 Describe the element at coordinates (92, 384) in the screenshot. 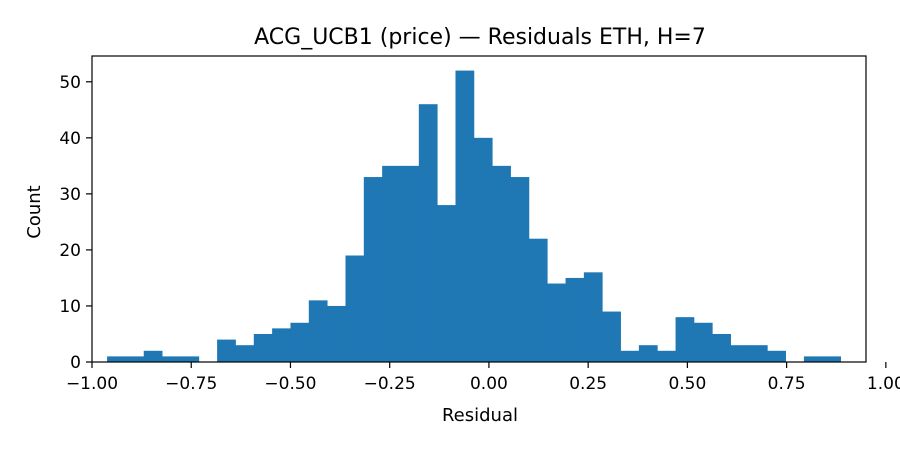

I see `x-tick-label: −1.00` at that location.